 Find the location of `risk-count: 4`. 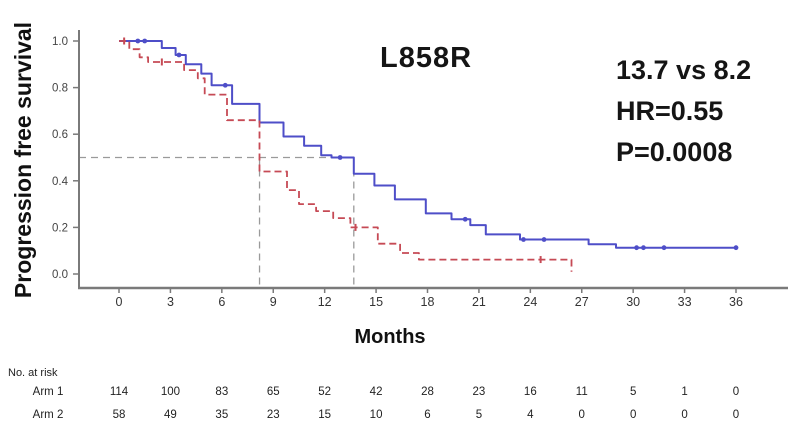

risk-count: 4 is located at coordinates (530, 415).